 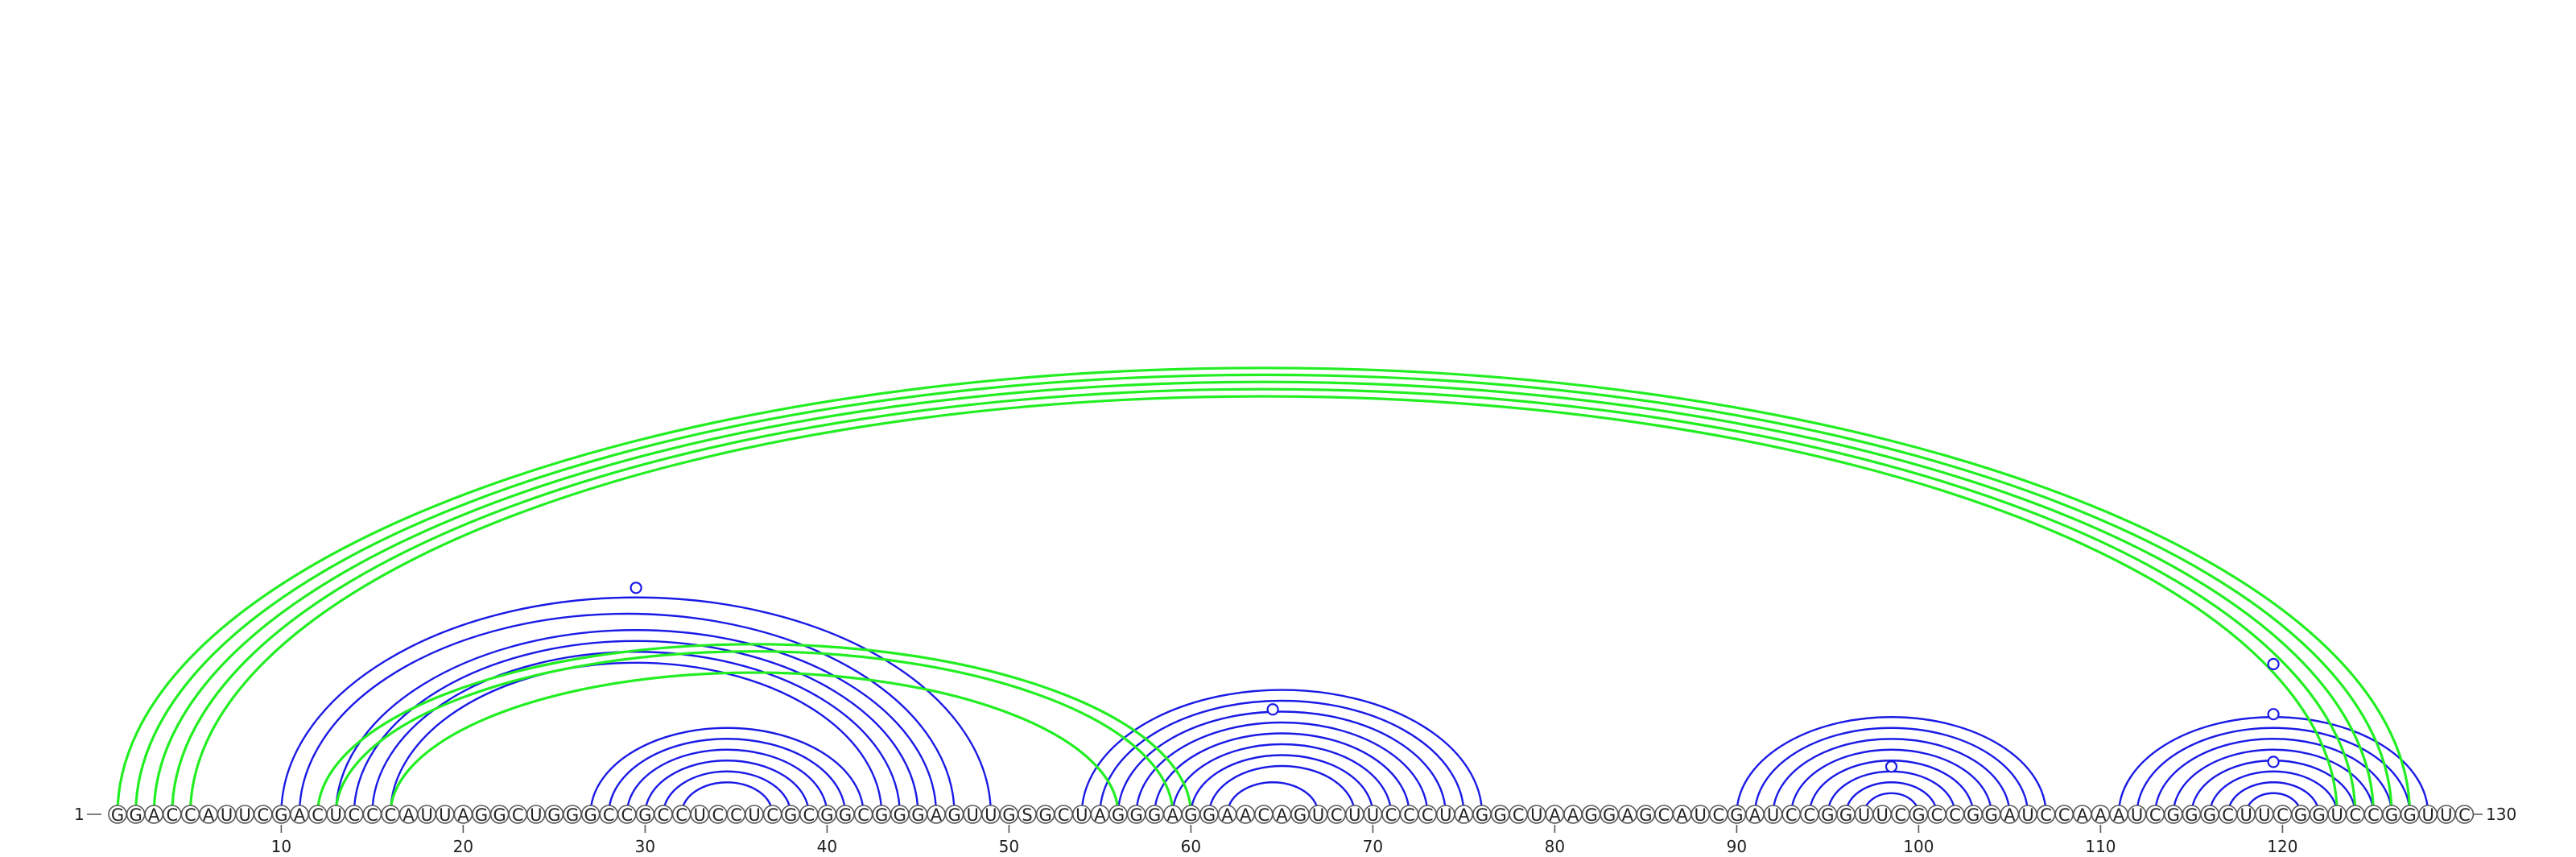 What do you see at coordinates (1918, 846) in the screenshot?
I see `tick-label: 100` at bounding box center [1918, 846].